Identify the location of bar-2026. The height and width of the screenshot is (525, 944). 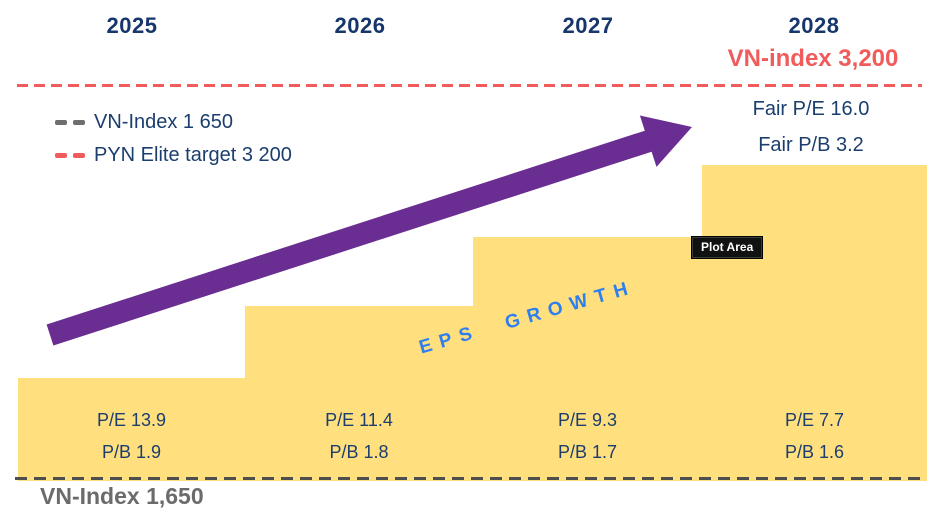
(359, 393).